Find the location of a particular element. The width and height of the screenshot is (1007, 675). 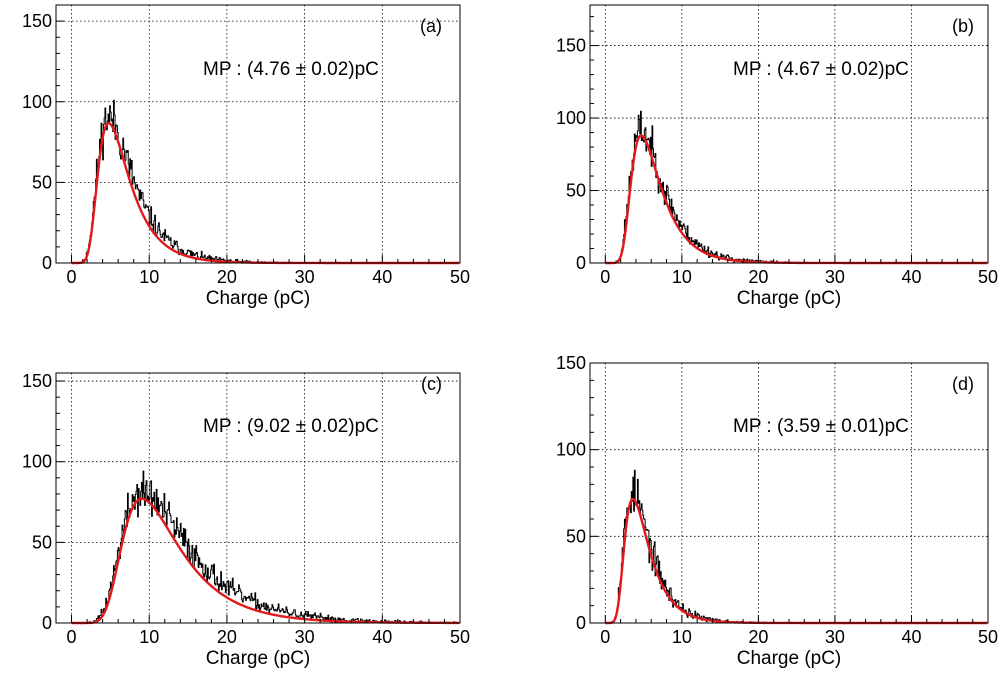

panel-tag: (b) is located at coordinates (963, 26).